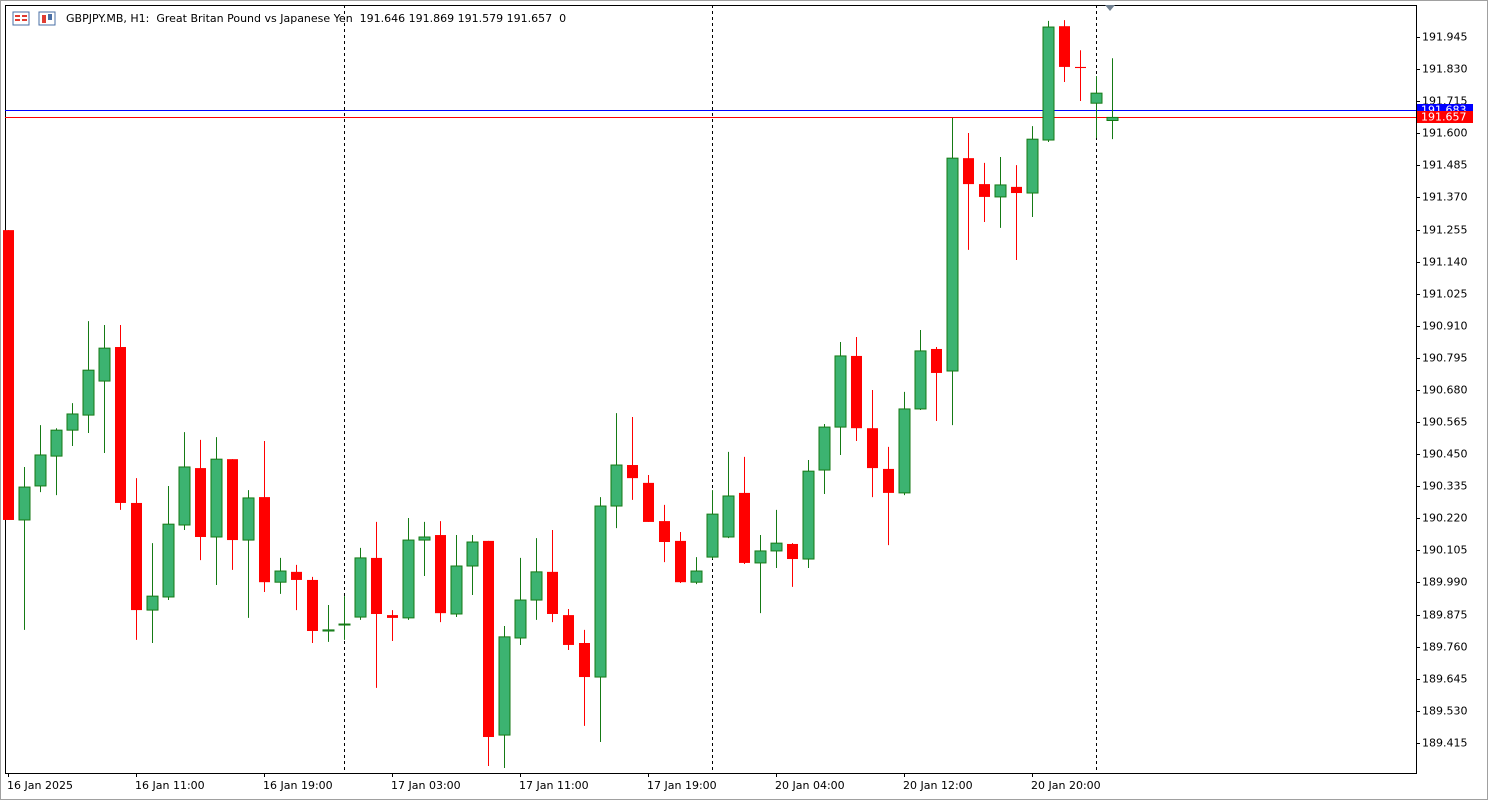 Image resolution: width=1488 pixels, height=800 pixels. I want to click on price-tag, so click(1445, 117).